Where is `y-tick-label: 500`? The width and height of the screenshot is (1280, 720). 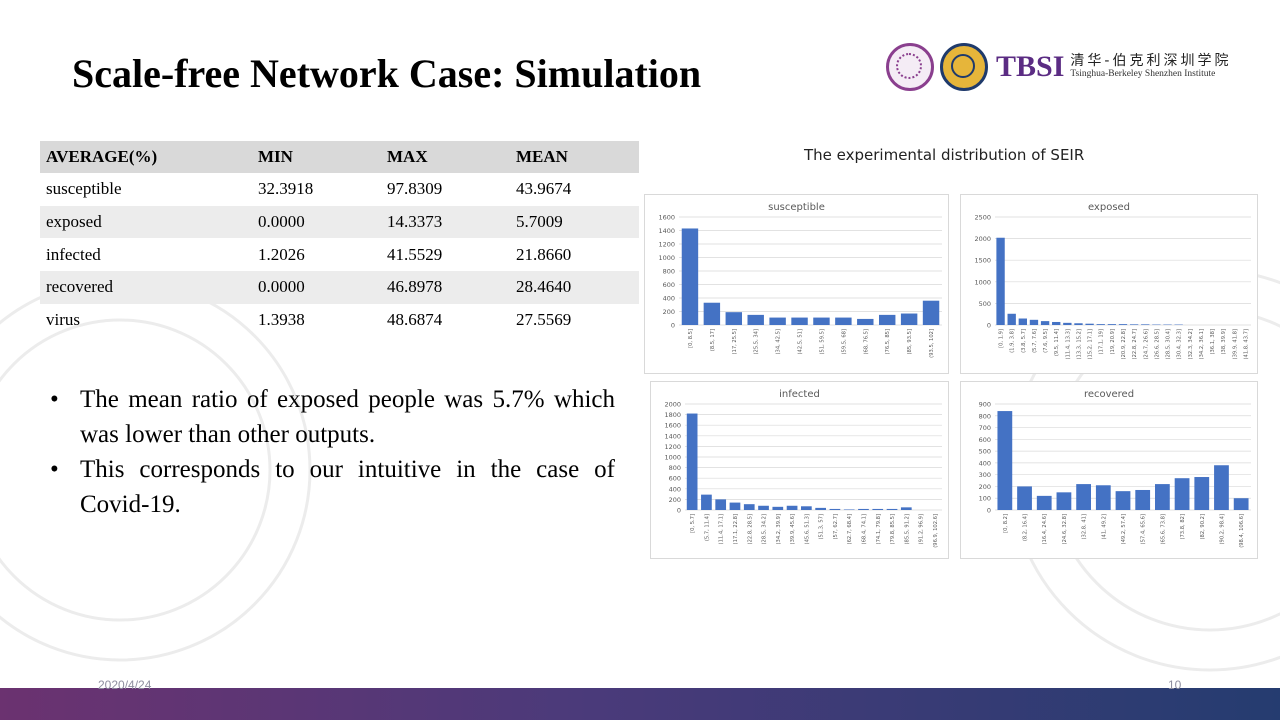
y-tick-label: 500 is located at coordinates (985, 304).